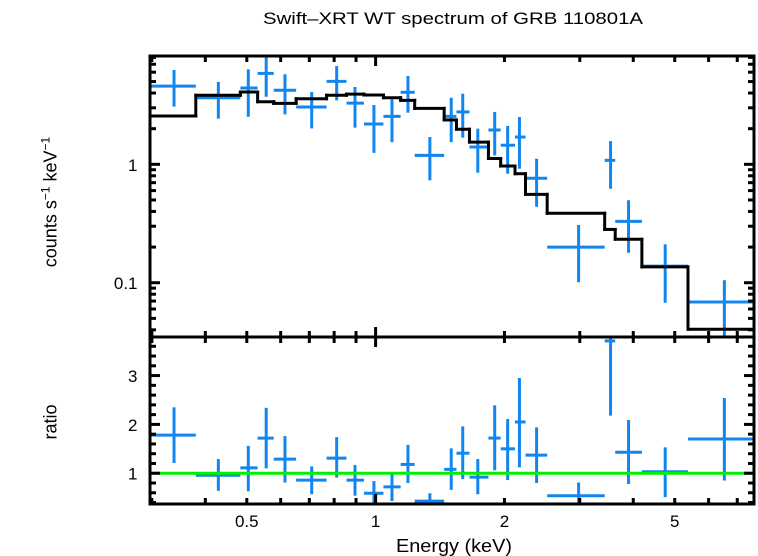 The image size is (758, 556). What do you see at coordinates (453, 18) in the screenshot?
I see `chart-title: Swift–XRT WT spectrum of GRB 110801A` at bounding box center [453, 18].